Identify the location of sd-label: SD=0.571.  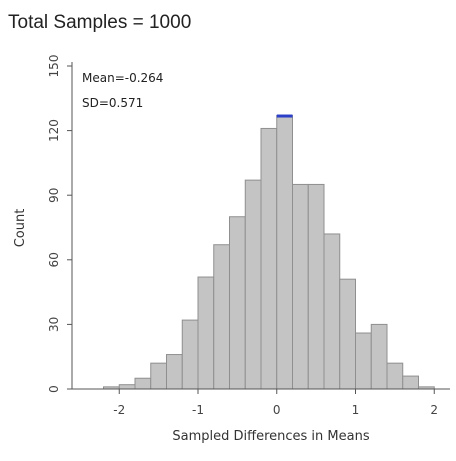
(112, 103).